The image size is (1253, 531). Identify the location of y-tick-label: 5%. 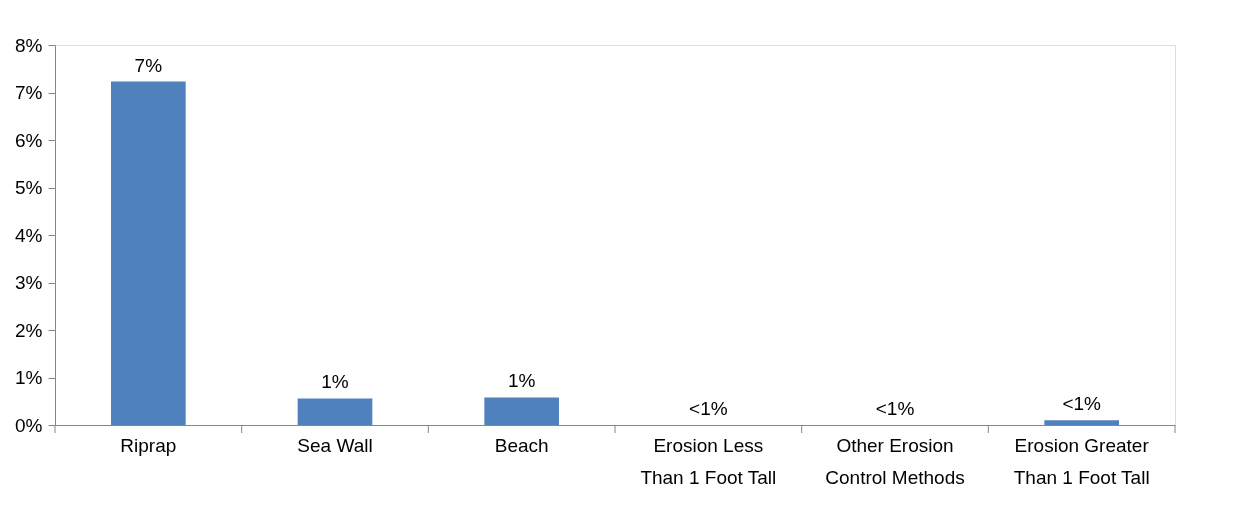
(29, 187).